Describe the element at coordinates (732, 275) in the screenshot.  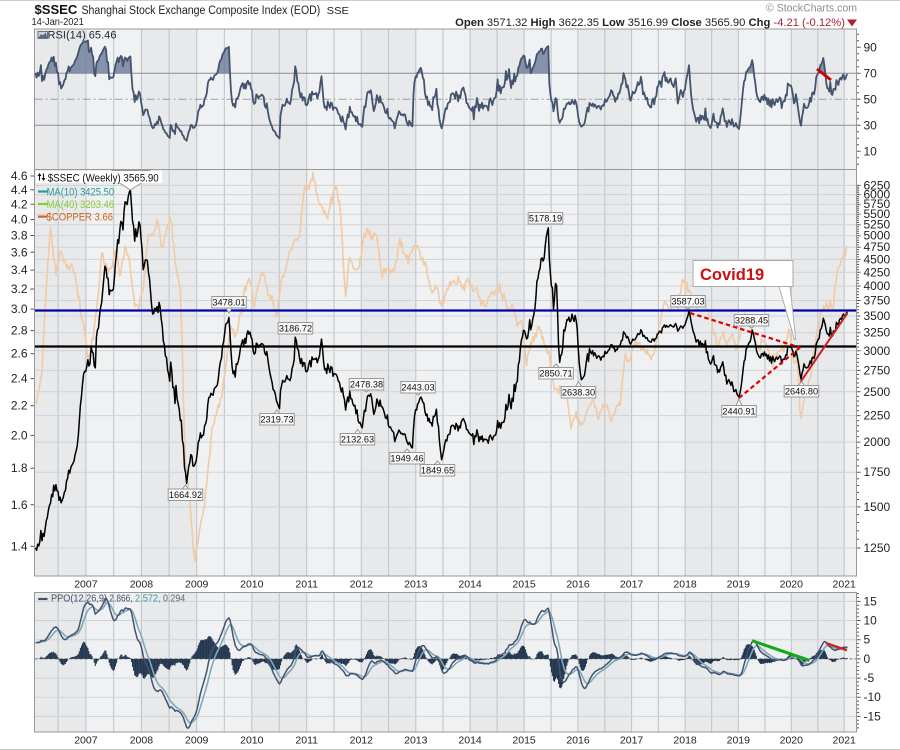
I see `svg-text: Covid19` at that location.